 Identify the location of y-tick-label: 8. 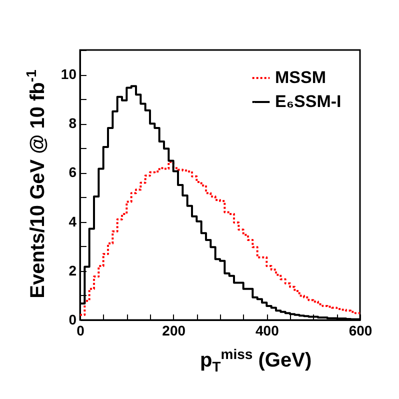
(72, 123).